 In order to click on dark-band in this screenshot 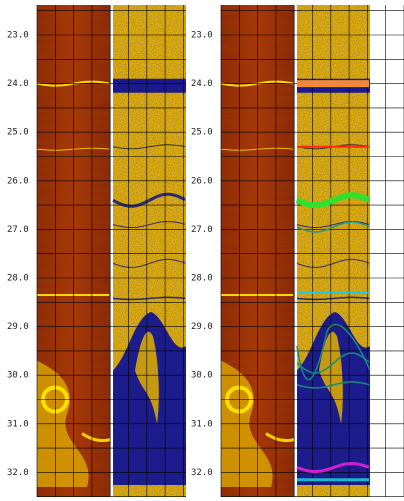, I will do `click(149, 85)`.